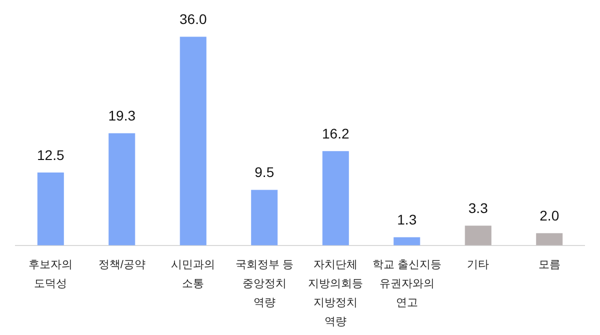 Image resolution: width=600 pixels, height=335 pixels. I want to click on x-tick-label: 자치단체 지방의회등 지방정치 역량, so click(336, 293).